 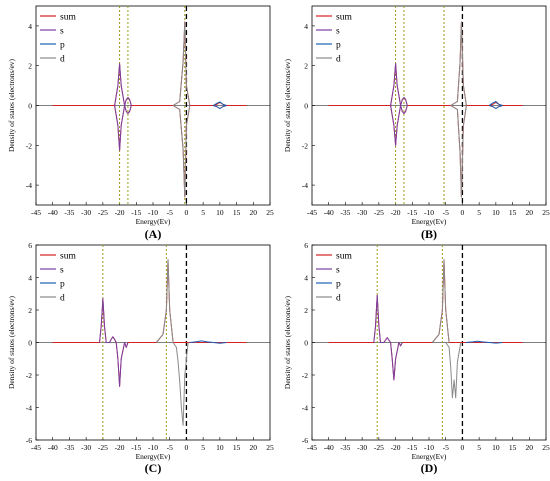 I want to click on y-tick-label: 6, so click(x=306, y=245).